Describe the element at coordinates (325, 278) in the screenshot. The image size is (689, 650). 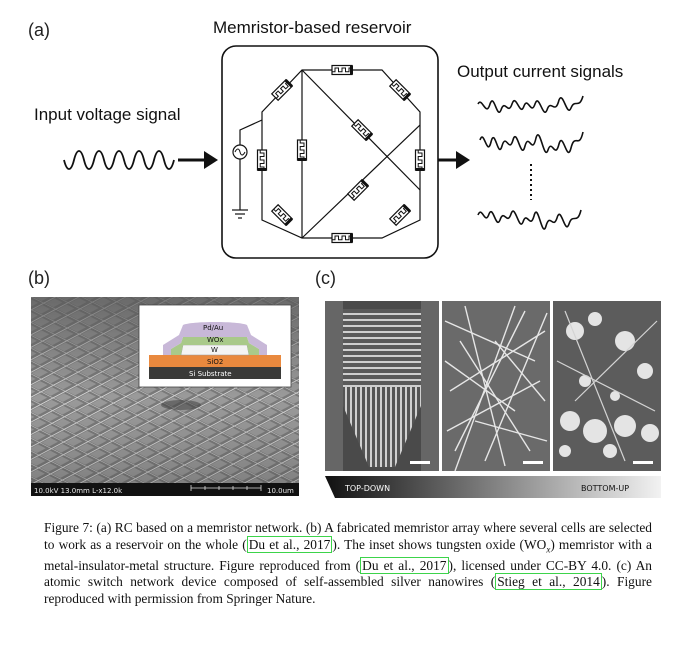
I see `panel-c-label: (c)` at that location.